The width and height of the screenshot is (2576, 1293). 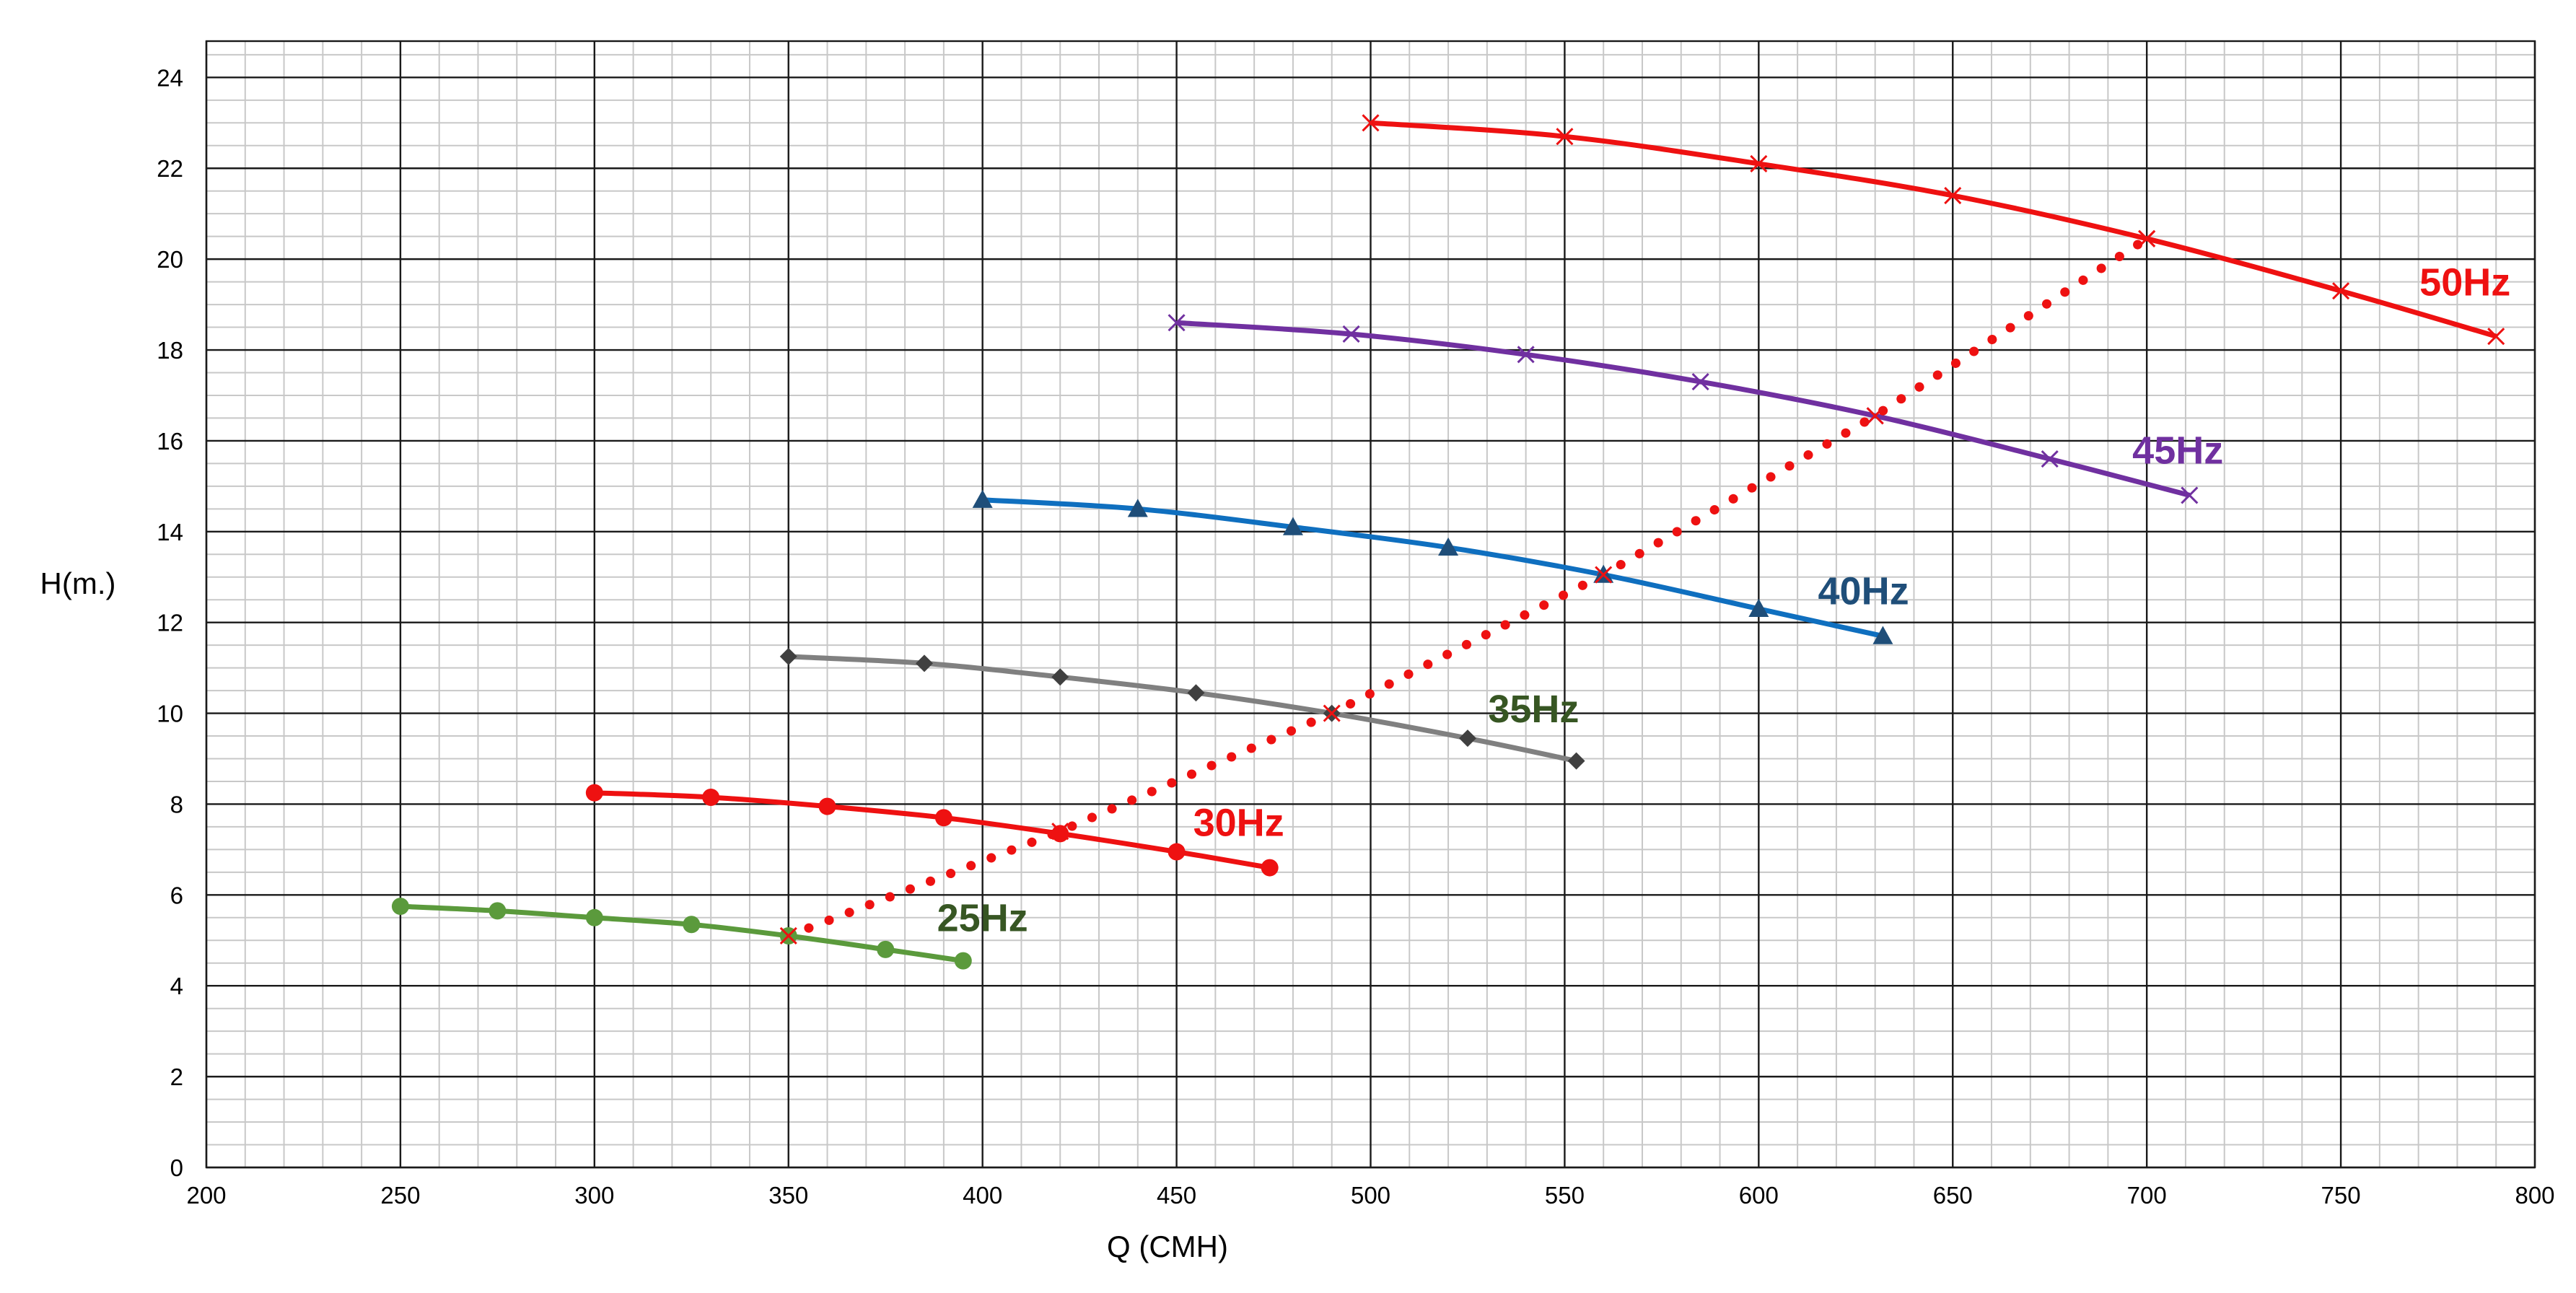 What do you see at coordinates (1533, 709) in the screenshot?
I see `series-label-35hz: 35Hz` at bounding box center [1533, 709].